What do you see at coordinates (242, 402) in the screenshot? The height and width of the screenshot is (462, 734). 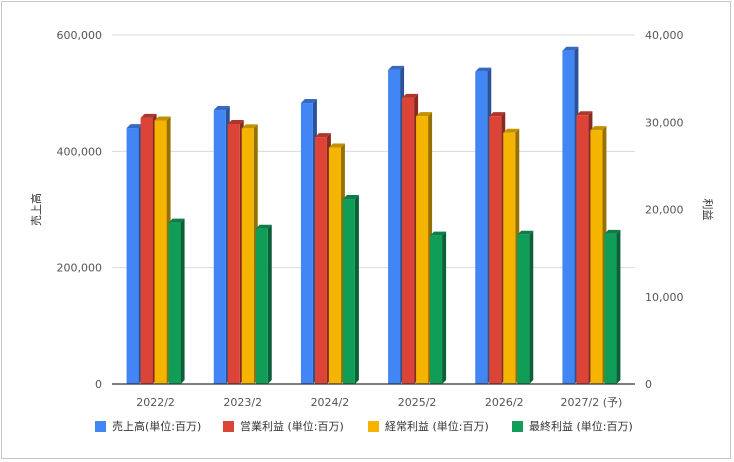 I see `x-tick-label: 2023/2` at bounding box center [242, 402].